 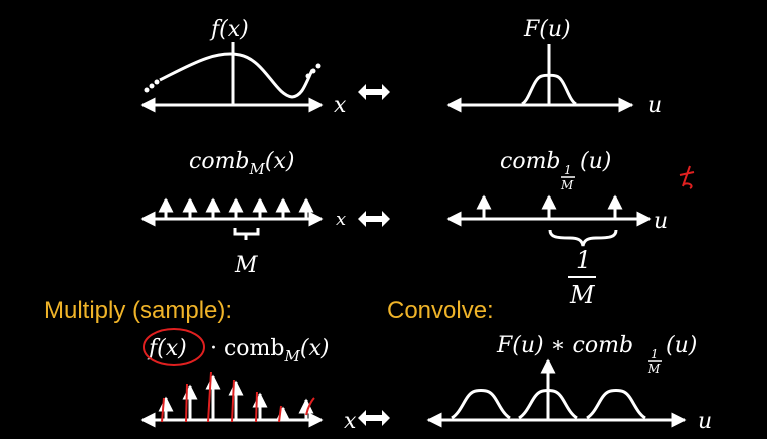 I want to click on comb-frac-numerator: 1, so click(x=568, y=170).